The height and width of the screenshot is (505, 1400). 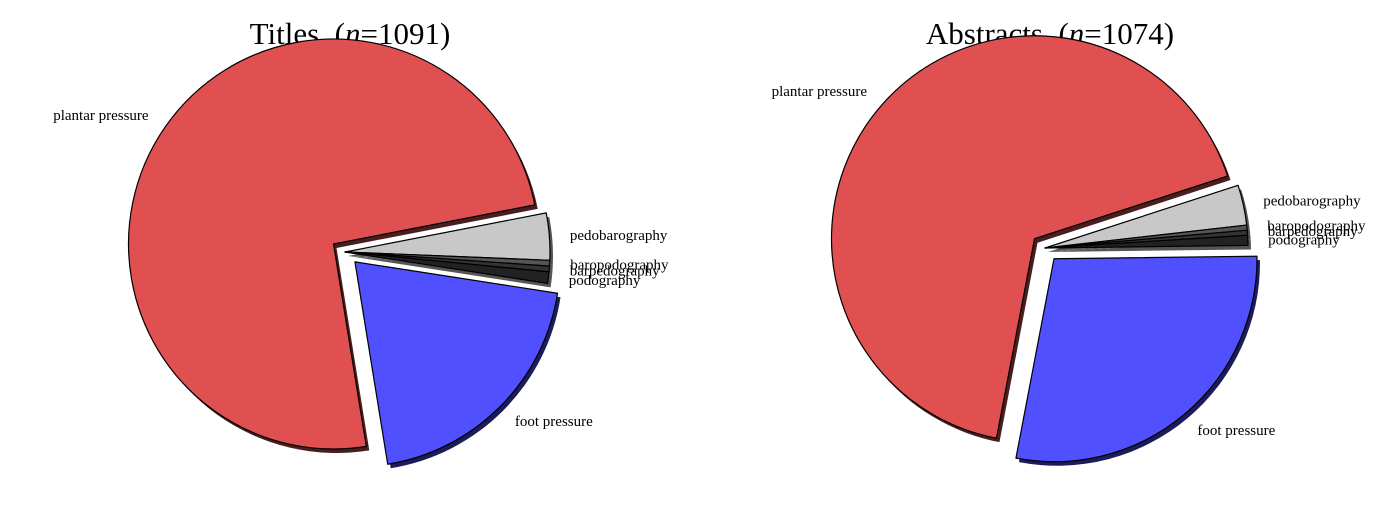 I want to click on slice-shadow-podography, so click(x=450, y=272).